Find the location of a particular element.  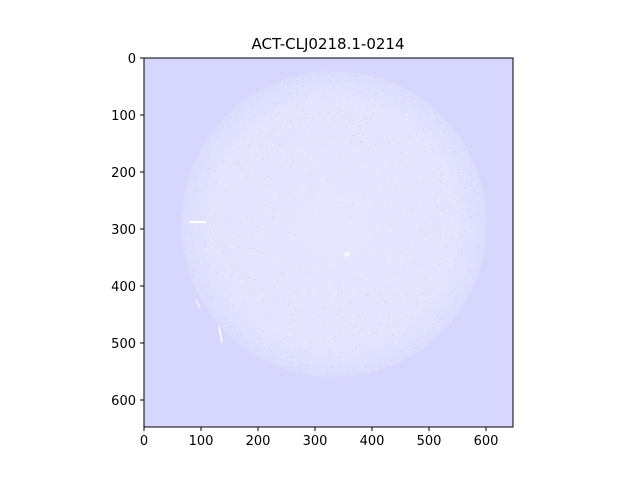

x-tick: 100 is located at coordinates (201, 438).